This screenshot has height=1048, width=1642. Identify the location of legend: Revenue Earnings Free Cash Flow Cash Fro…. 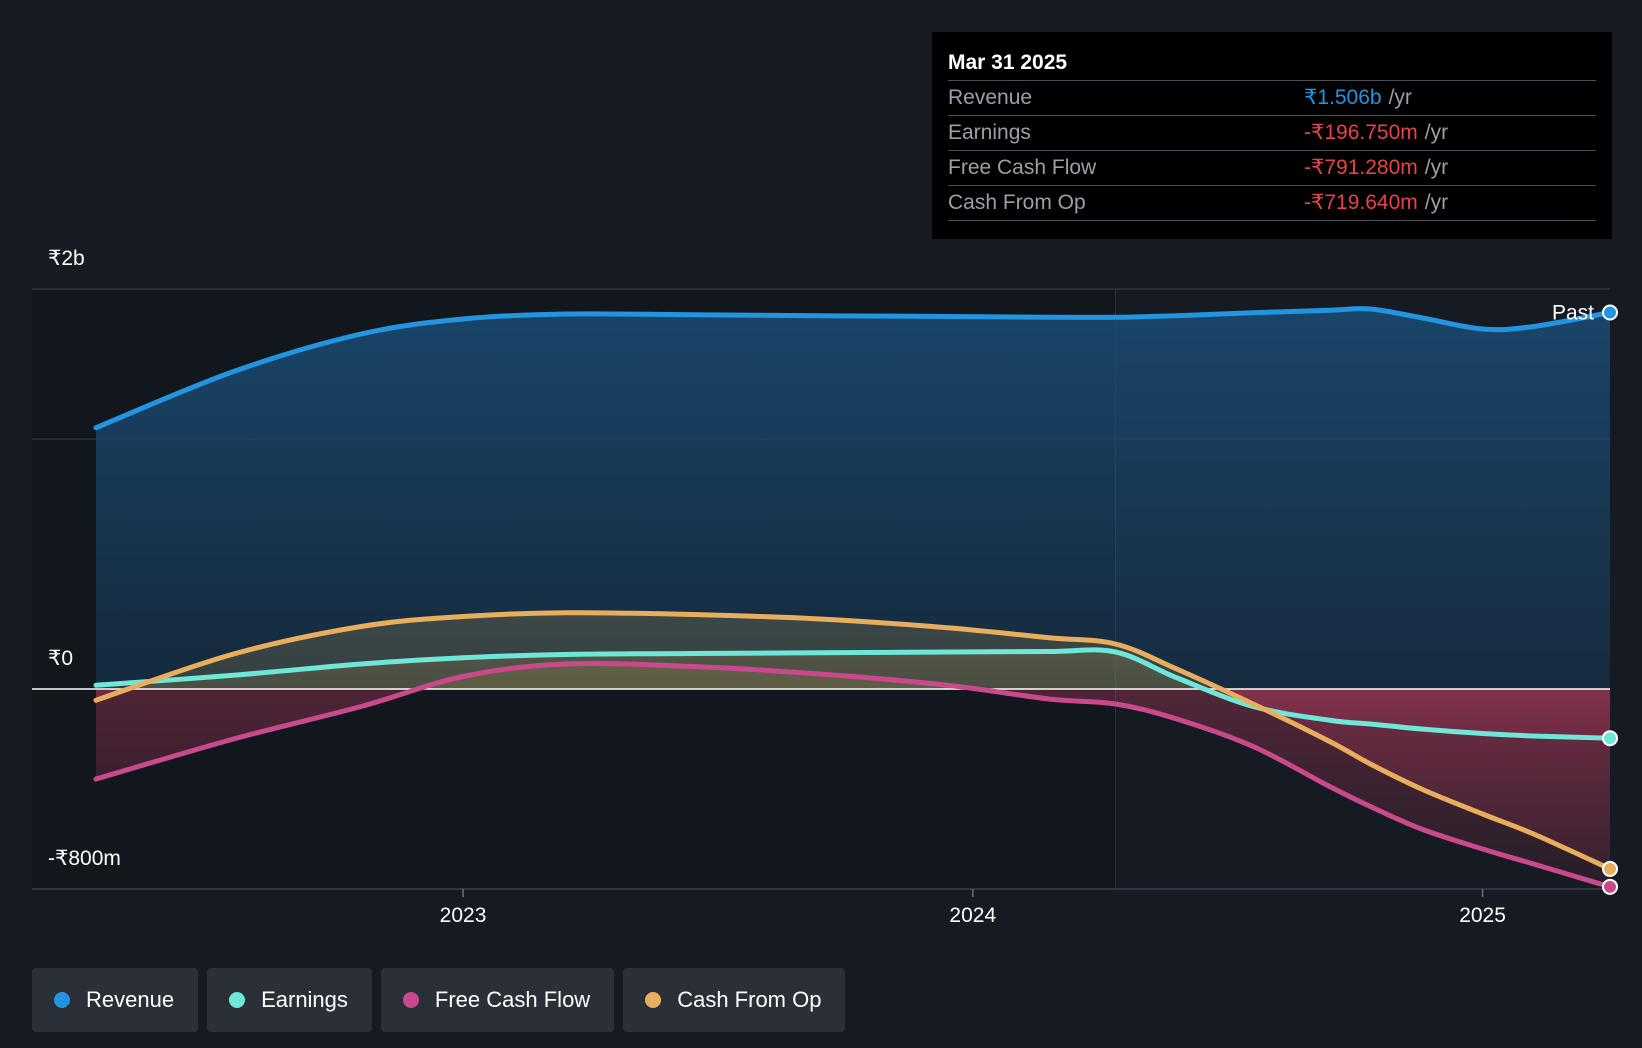
(439, 1000).